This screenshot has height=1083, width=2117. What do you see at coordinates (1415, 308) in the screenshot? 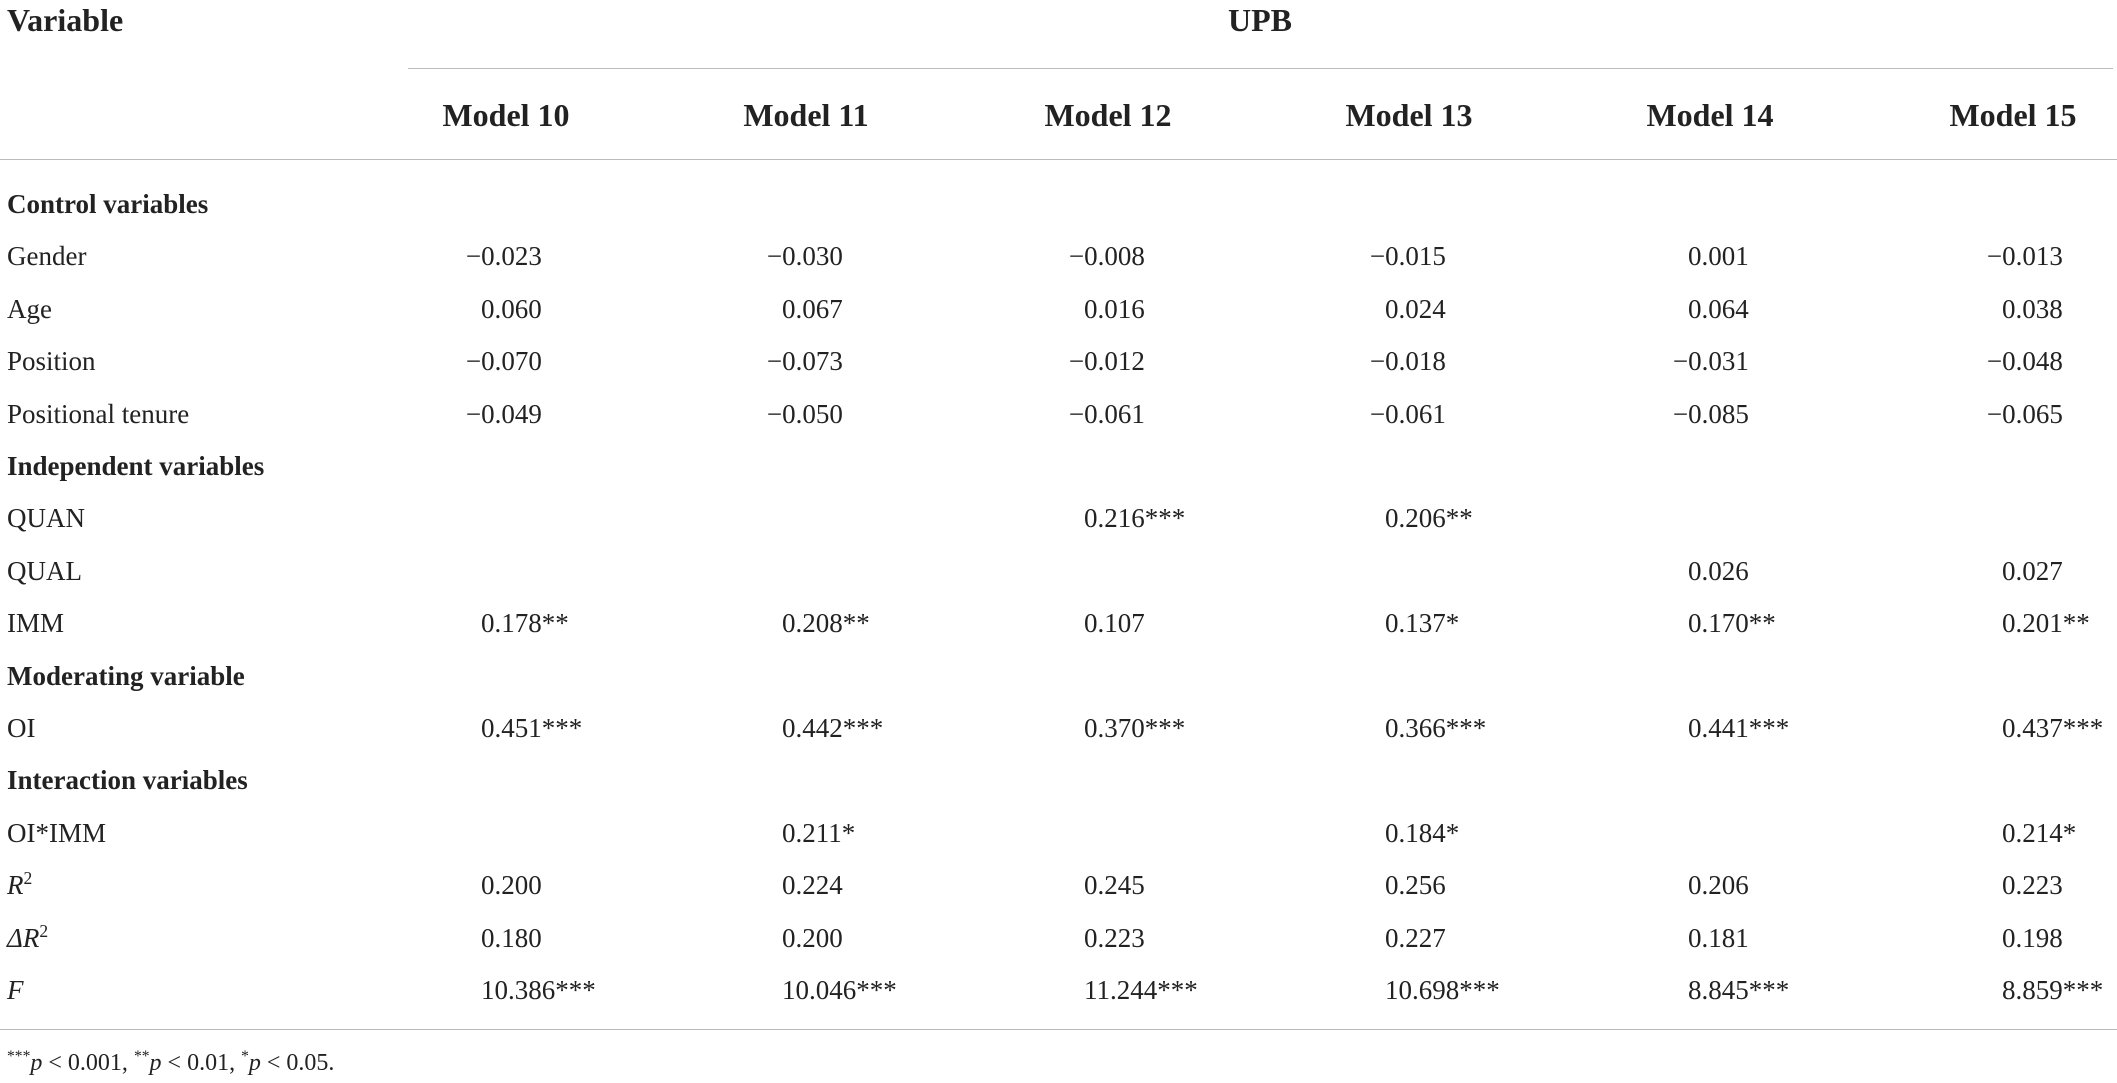
I see `cell: 0.024` at bounding box center [1415, 308].